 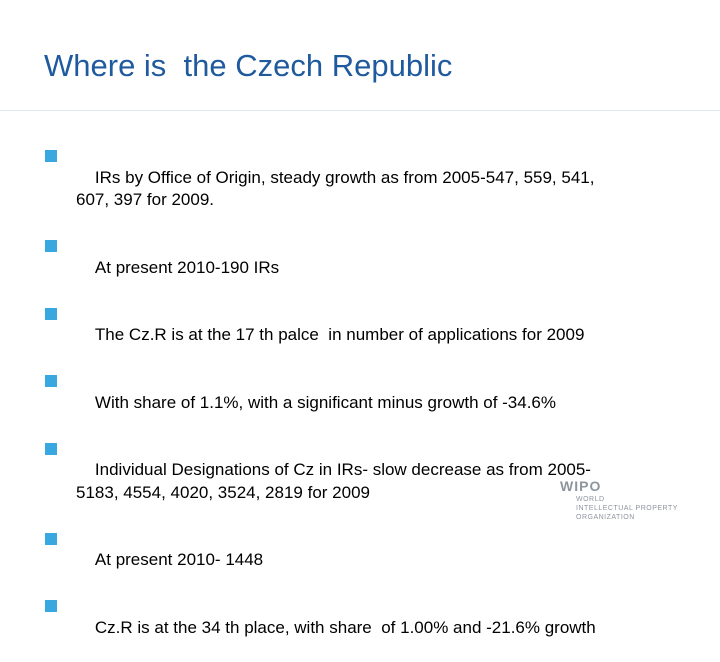 I want to click on logo-line-1: WORLD, so click(x=590, y=499).